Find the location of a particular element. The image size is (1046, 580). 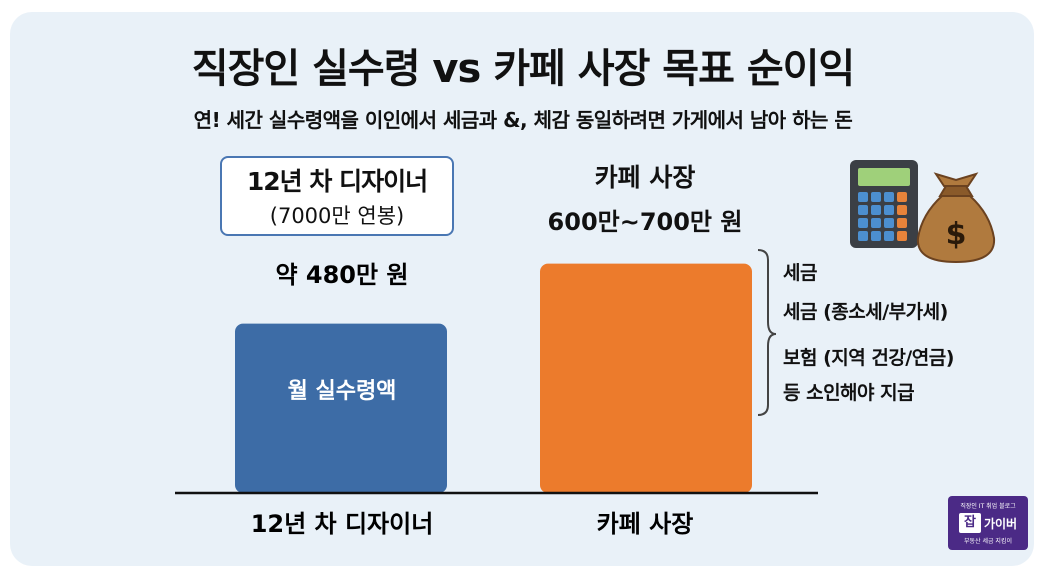

designer-box-title: 12년 차 디자이너 is located at coordinates (337, 181).